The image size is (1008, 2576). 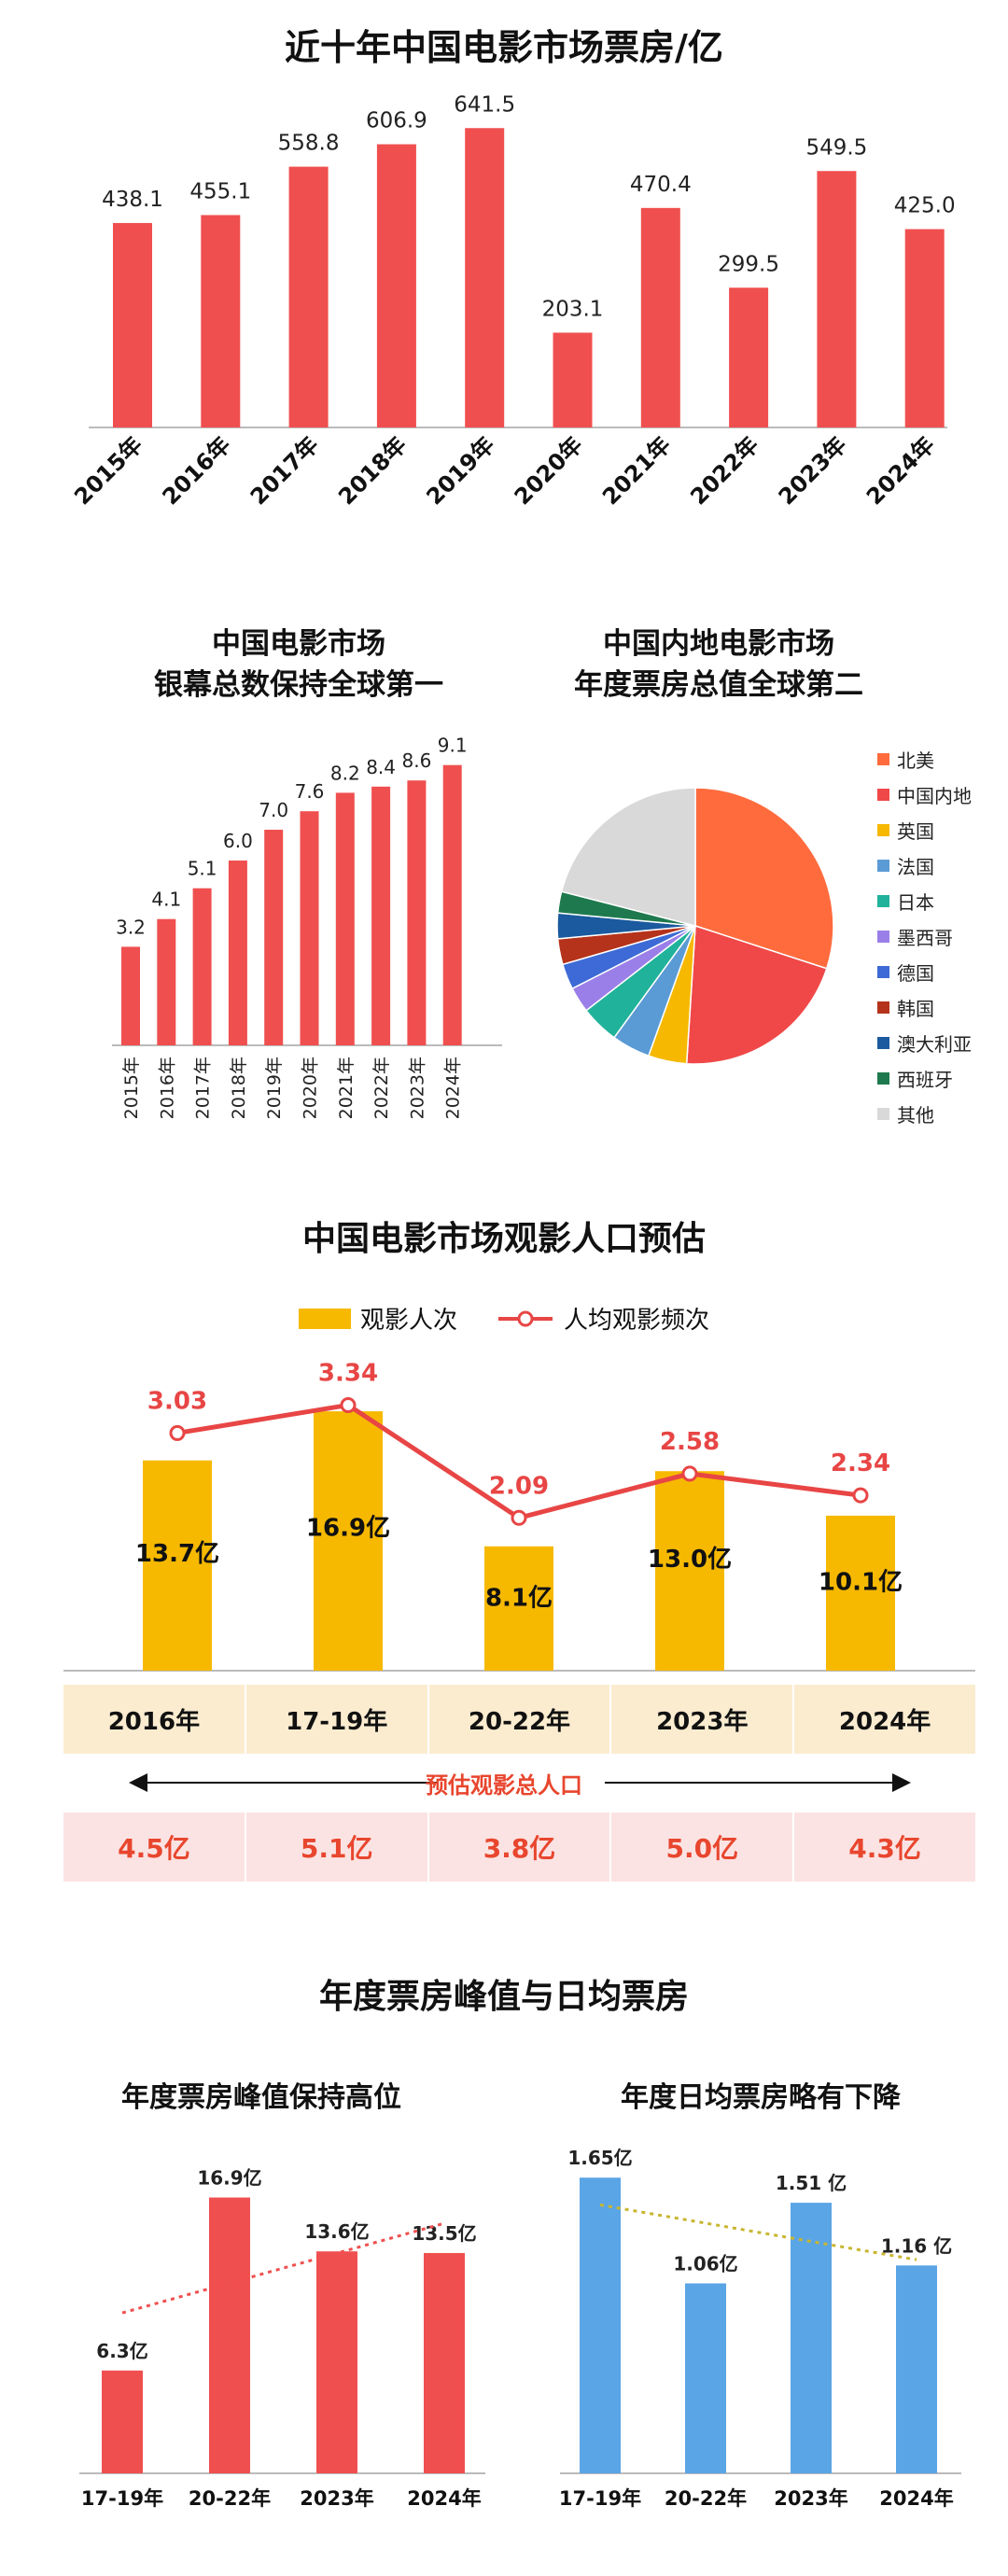 I want to click on legend-item: 中国内地, so click(x=938, y=794).